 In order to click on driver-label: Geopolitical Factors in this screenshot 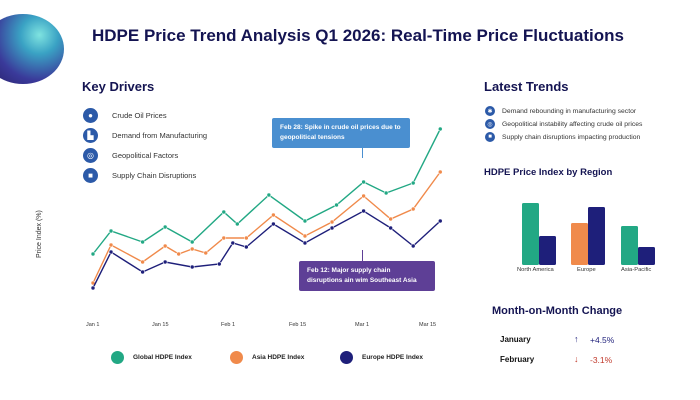, I will do `click(145, 155)`.